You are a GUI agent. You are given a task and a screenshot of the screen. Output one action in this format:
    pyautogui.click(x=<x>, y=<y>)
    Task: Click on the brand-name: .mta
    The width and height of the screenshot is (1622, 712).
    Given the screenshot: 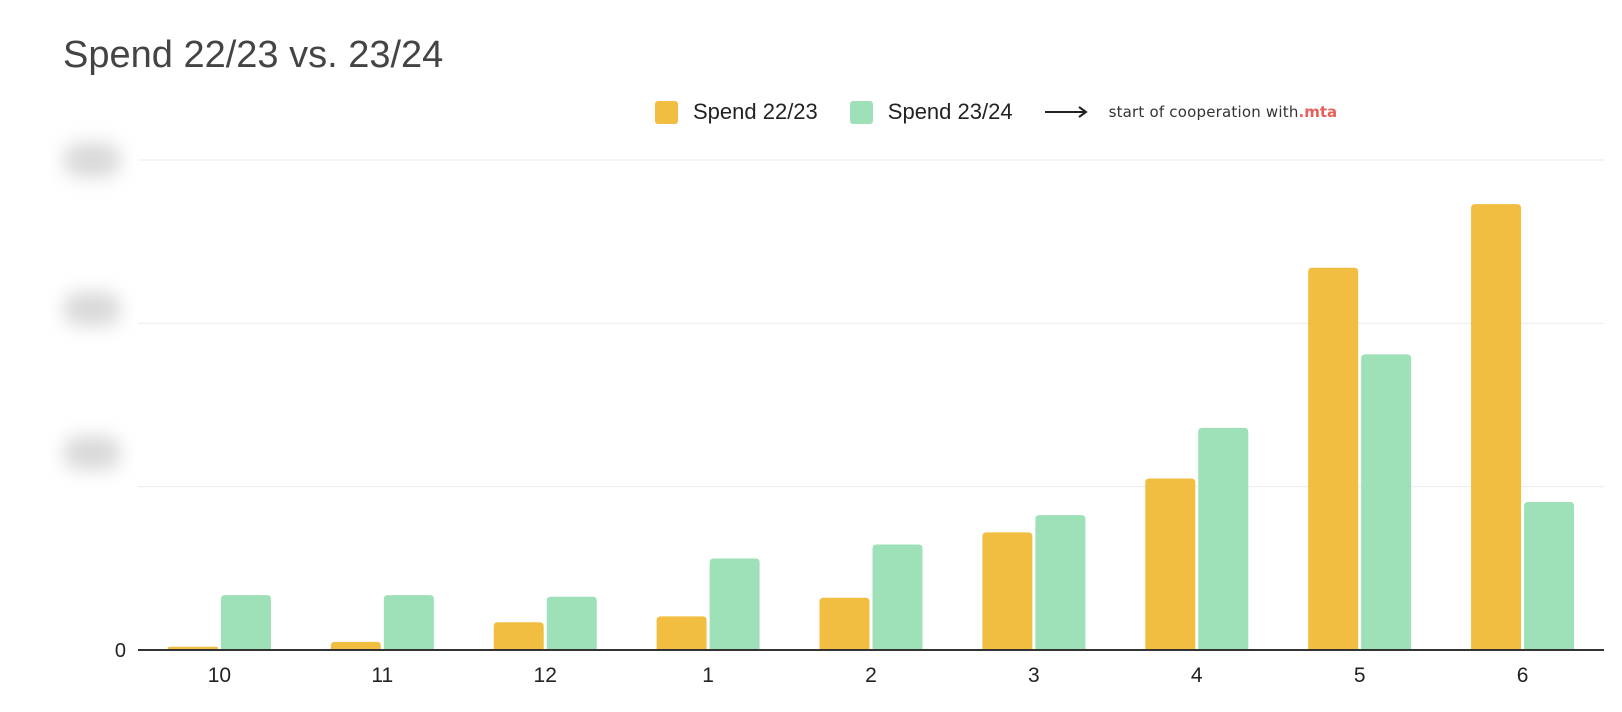 What is the action you would take?
    pyautogui.click(x=1318, y=112)
    